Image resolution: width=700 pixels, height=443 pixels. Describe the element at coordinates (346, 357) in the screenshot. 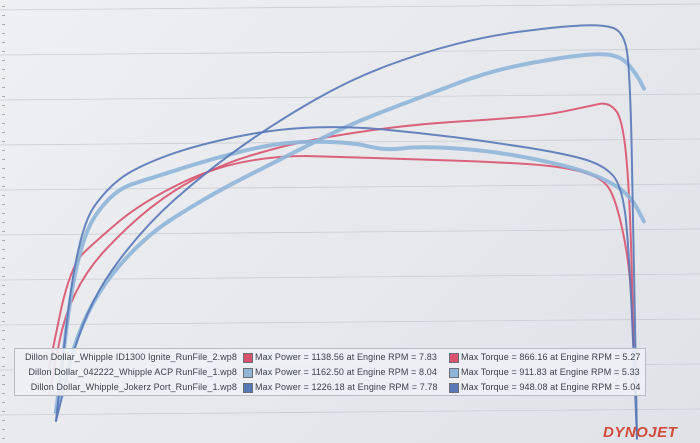

I see `legend-max-power: Max Power = 1138.56 at Engine RPM = 7.83` at that location.